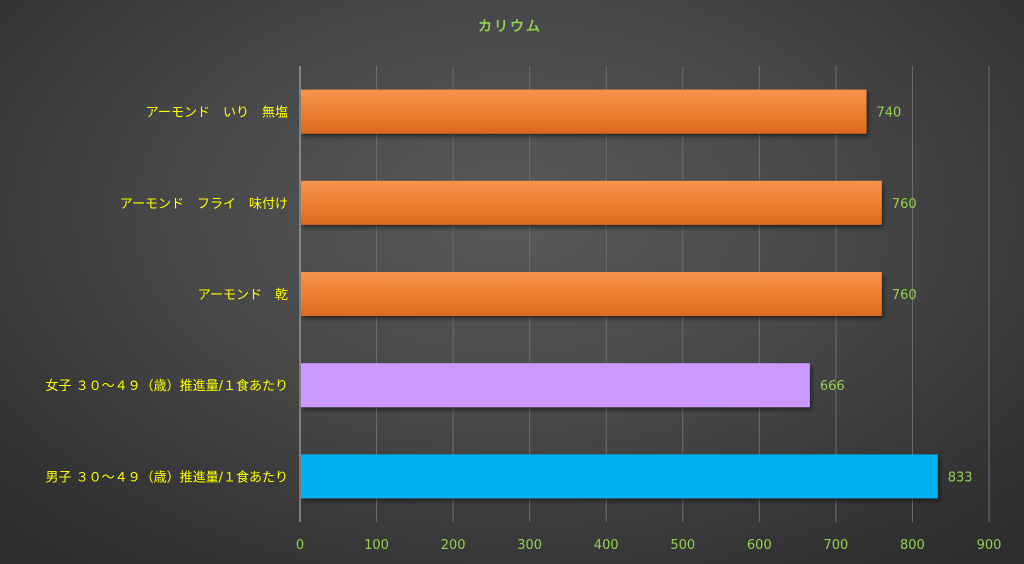 The width and height of the screenshot is (1024, 564). What do you see at coordinates (832, 386) in the screenshot?
I see `data-label: 666` at bounding box center [832, 386].